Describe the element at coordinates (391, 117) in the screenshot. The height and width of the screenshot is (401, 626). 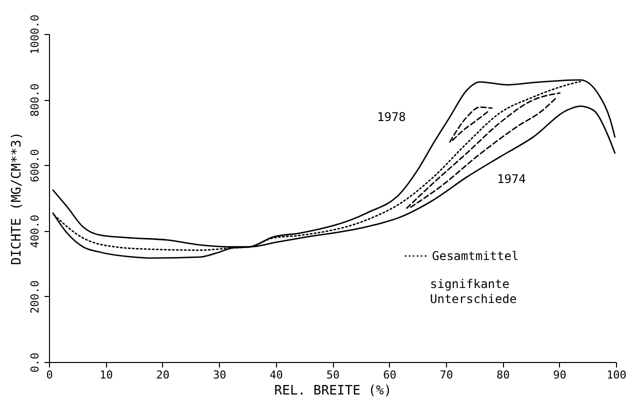
I see `annotation: 1978` at that location.